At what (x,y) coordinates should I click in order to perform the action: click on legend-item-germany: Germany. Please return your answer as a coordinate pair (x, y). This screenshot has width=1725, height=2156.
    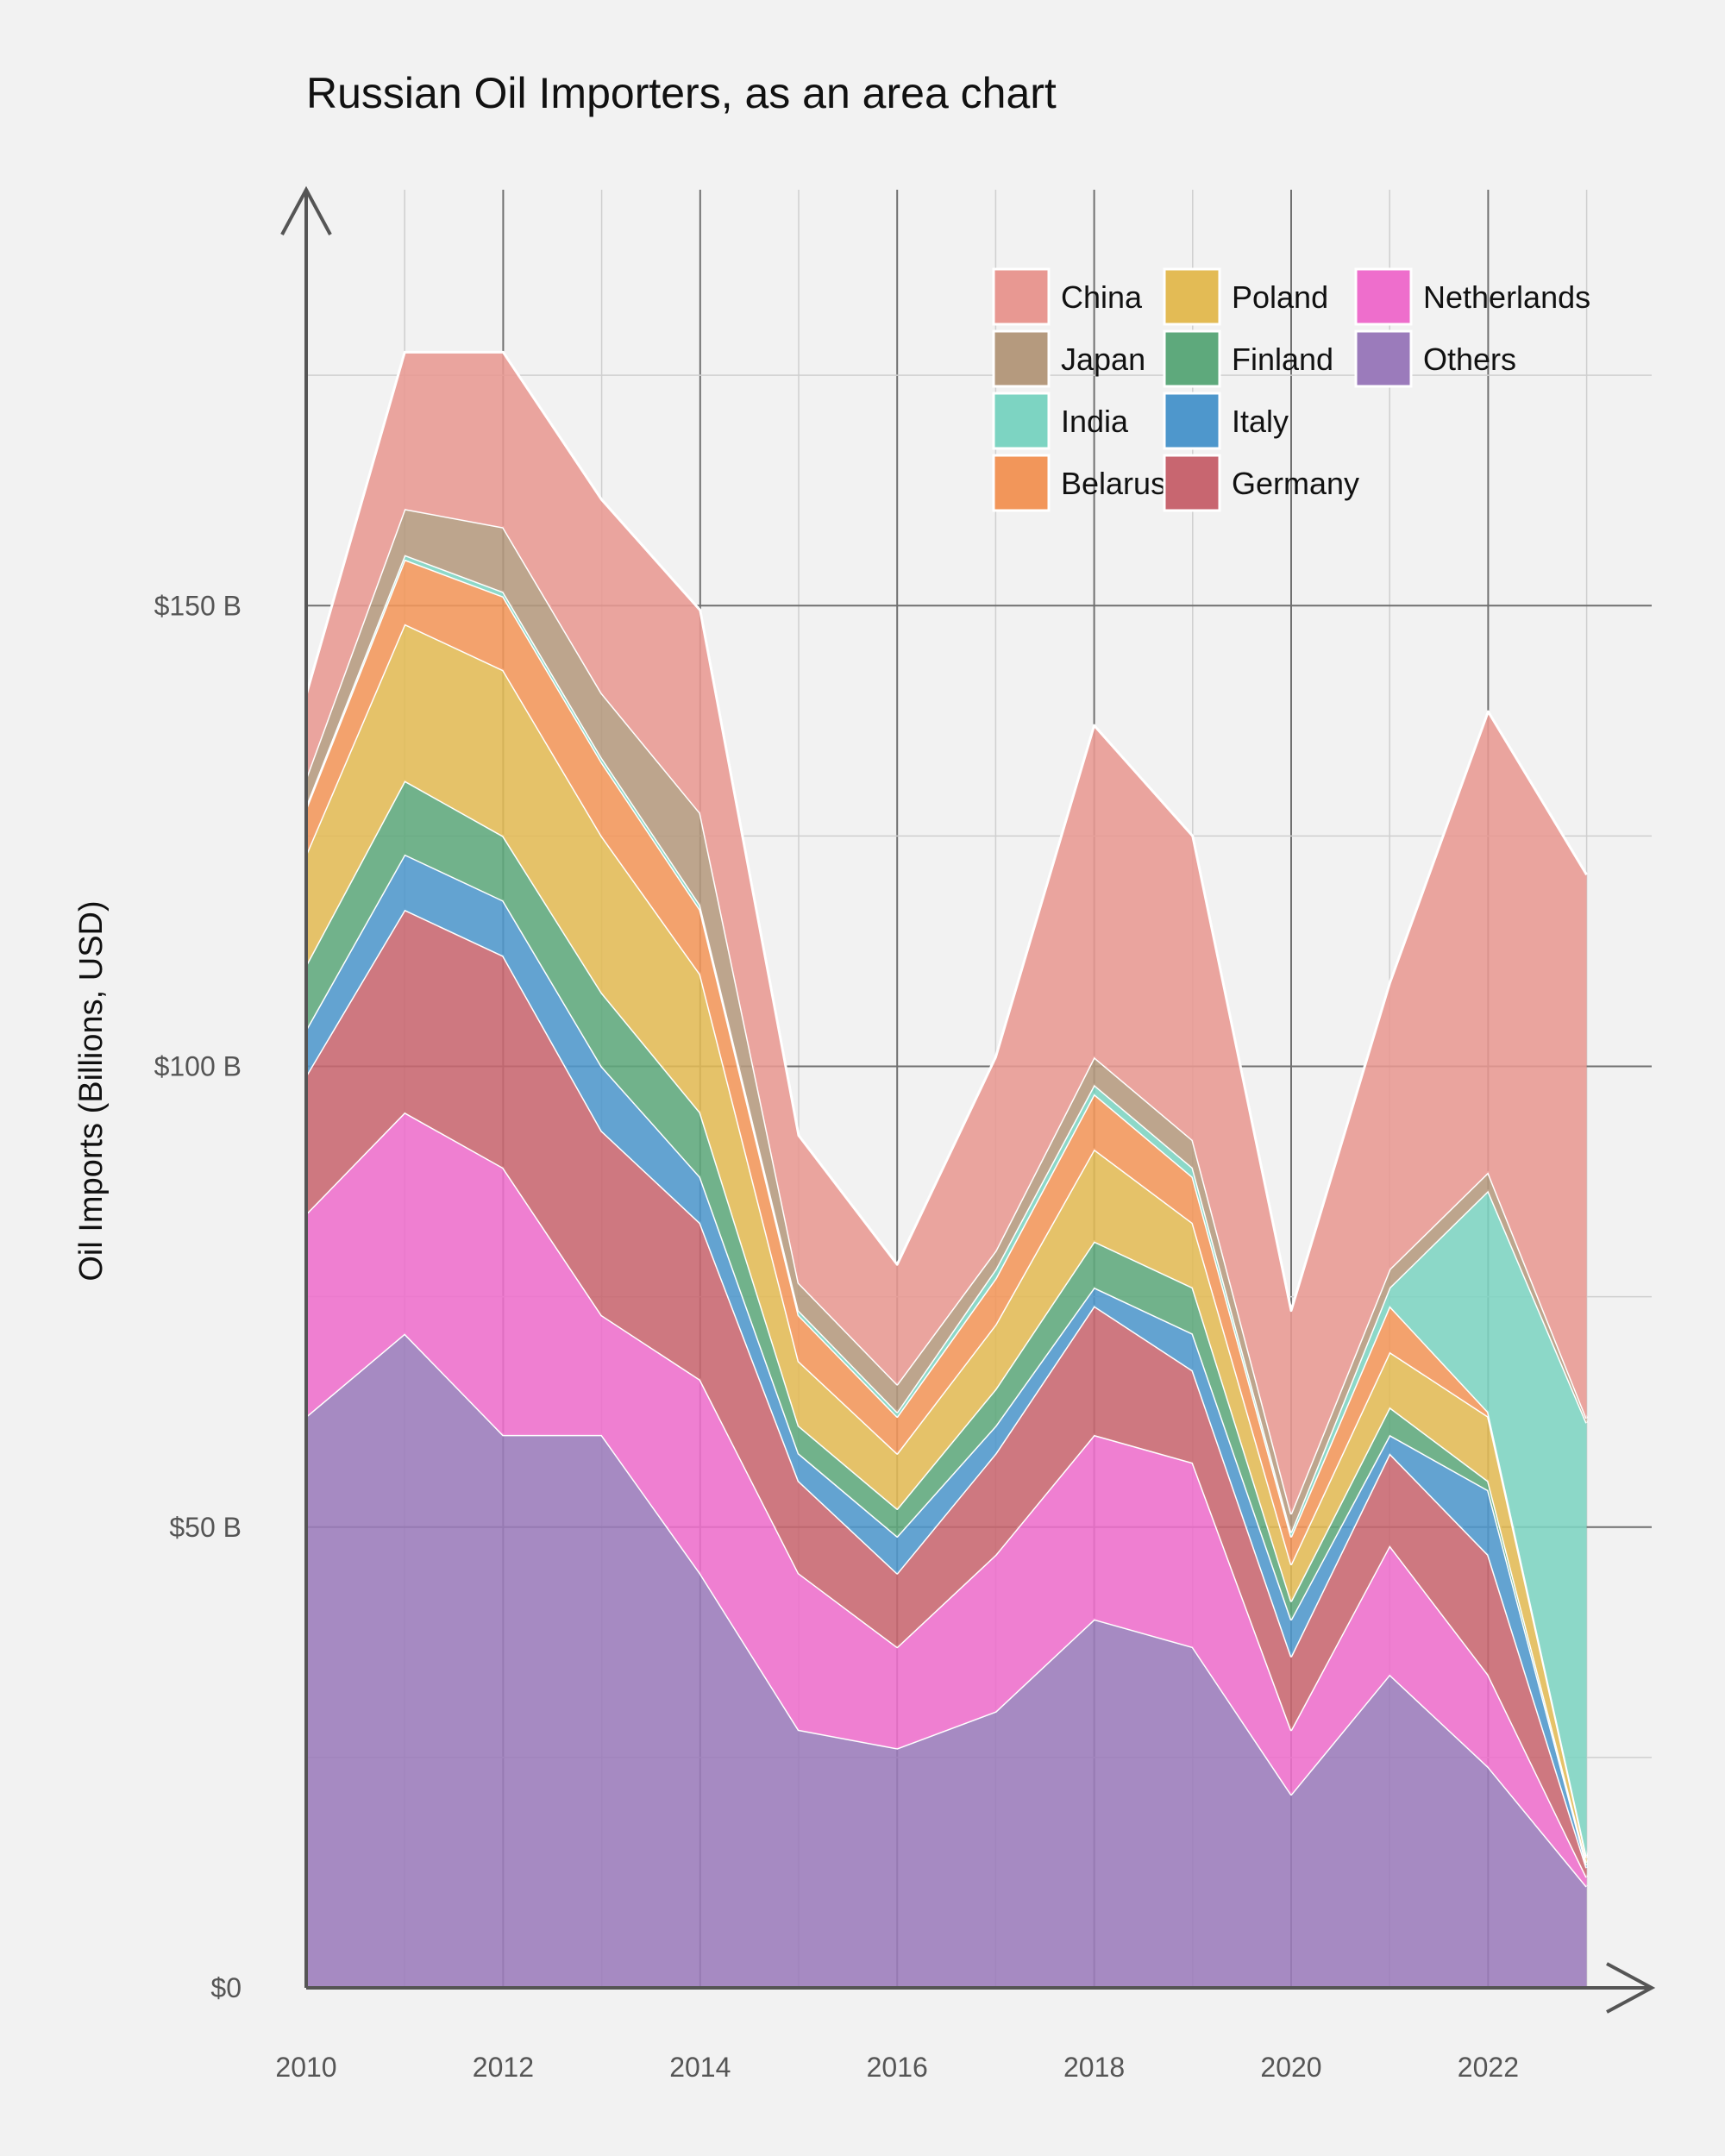
    Looking at the image, I should click on (1261, 483).